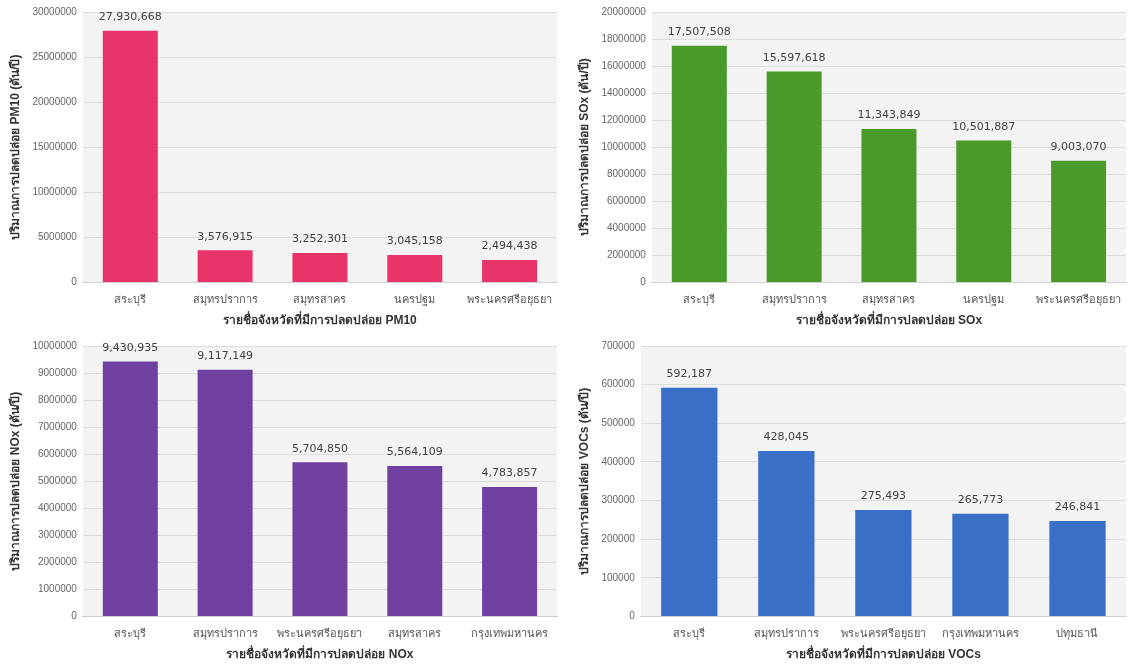 This screenshot has width=1138, height=668. Describe the element at coordinates (699, 32) in the screenshot. I see `data-label: 17,507,508` at that location.